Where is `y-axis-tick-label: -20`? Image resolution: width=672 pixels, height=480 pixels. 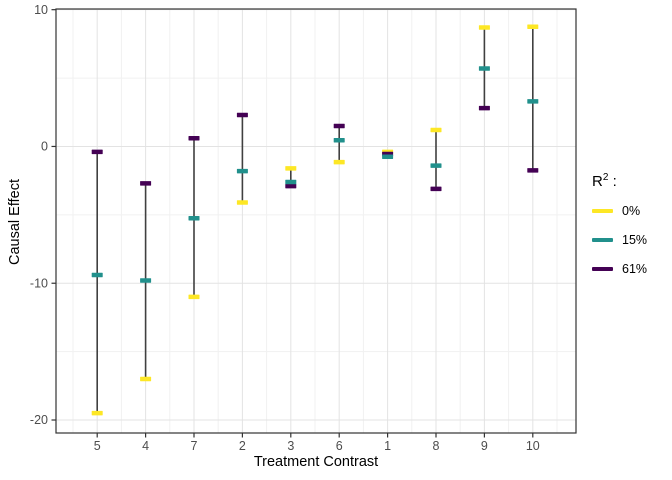
y-axis-tick-label: -20 is located at coordinates (39, 420).